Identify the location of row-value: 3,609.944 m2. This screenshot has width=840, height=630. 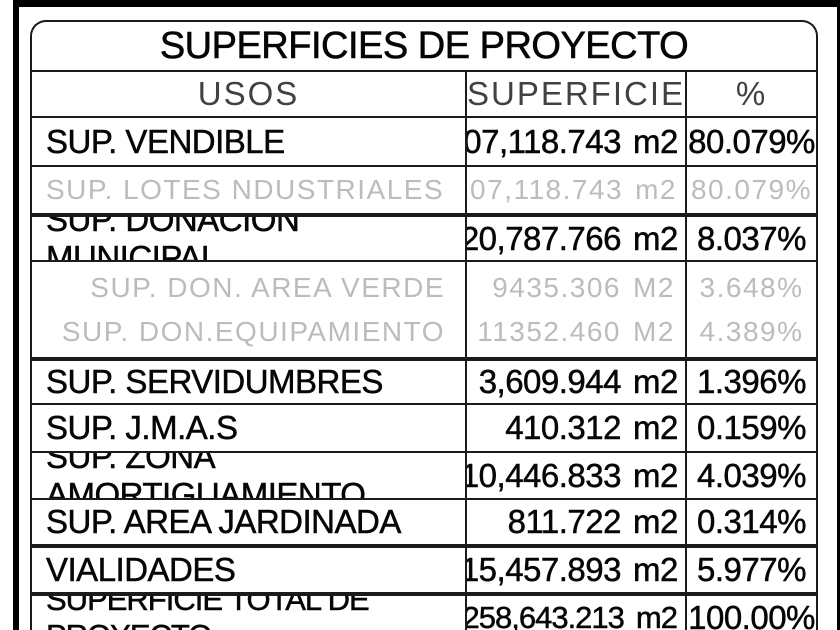
(575, 382).